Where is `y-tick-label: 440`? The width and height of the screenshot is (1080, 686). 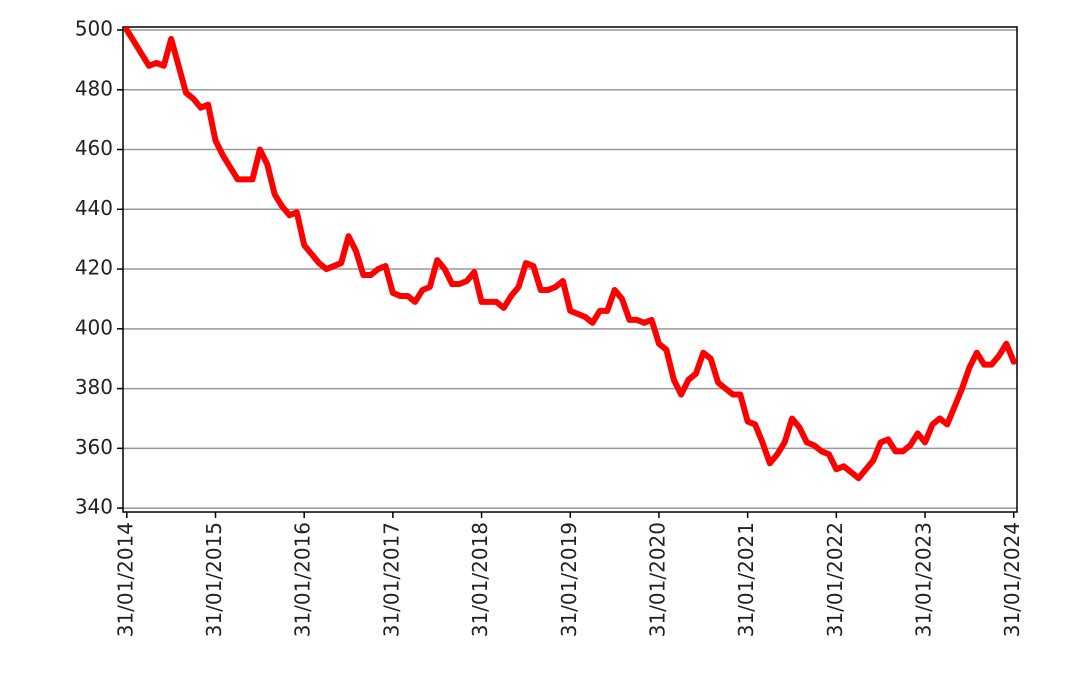 y-tick-label: 440 is located at coordinates (94, 208).